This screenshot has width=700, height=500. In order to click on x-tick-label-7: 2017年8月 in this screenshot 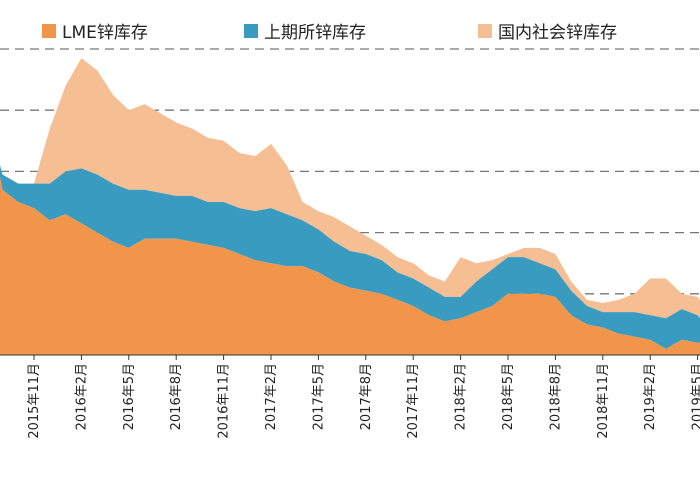, I will do `click(366, 396)`.